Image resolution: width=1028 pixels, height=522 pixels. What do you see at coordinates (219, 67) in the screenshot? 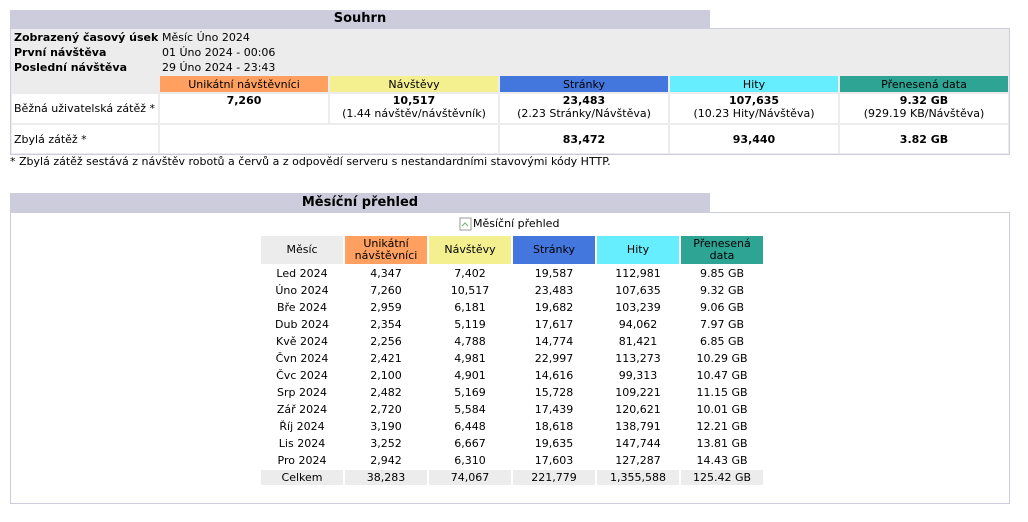
I see `info-value: 29 Úno 2024 - 23:43` at bounding box center [219, 67].